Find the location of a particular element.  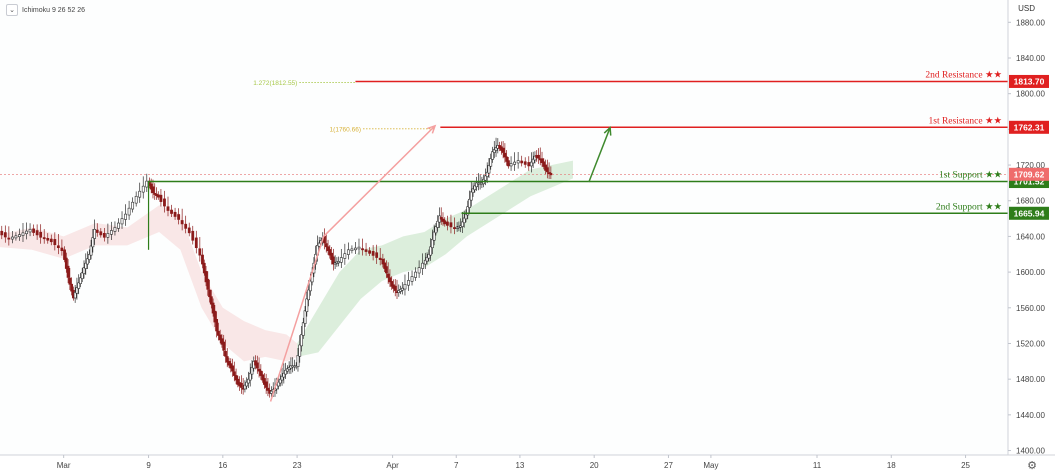

x-tick-label: 16 is located at coordinates (222, 465).